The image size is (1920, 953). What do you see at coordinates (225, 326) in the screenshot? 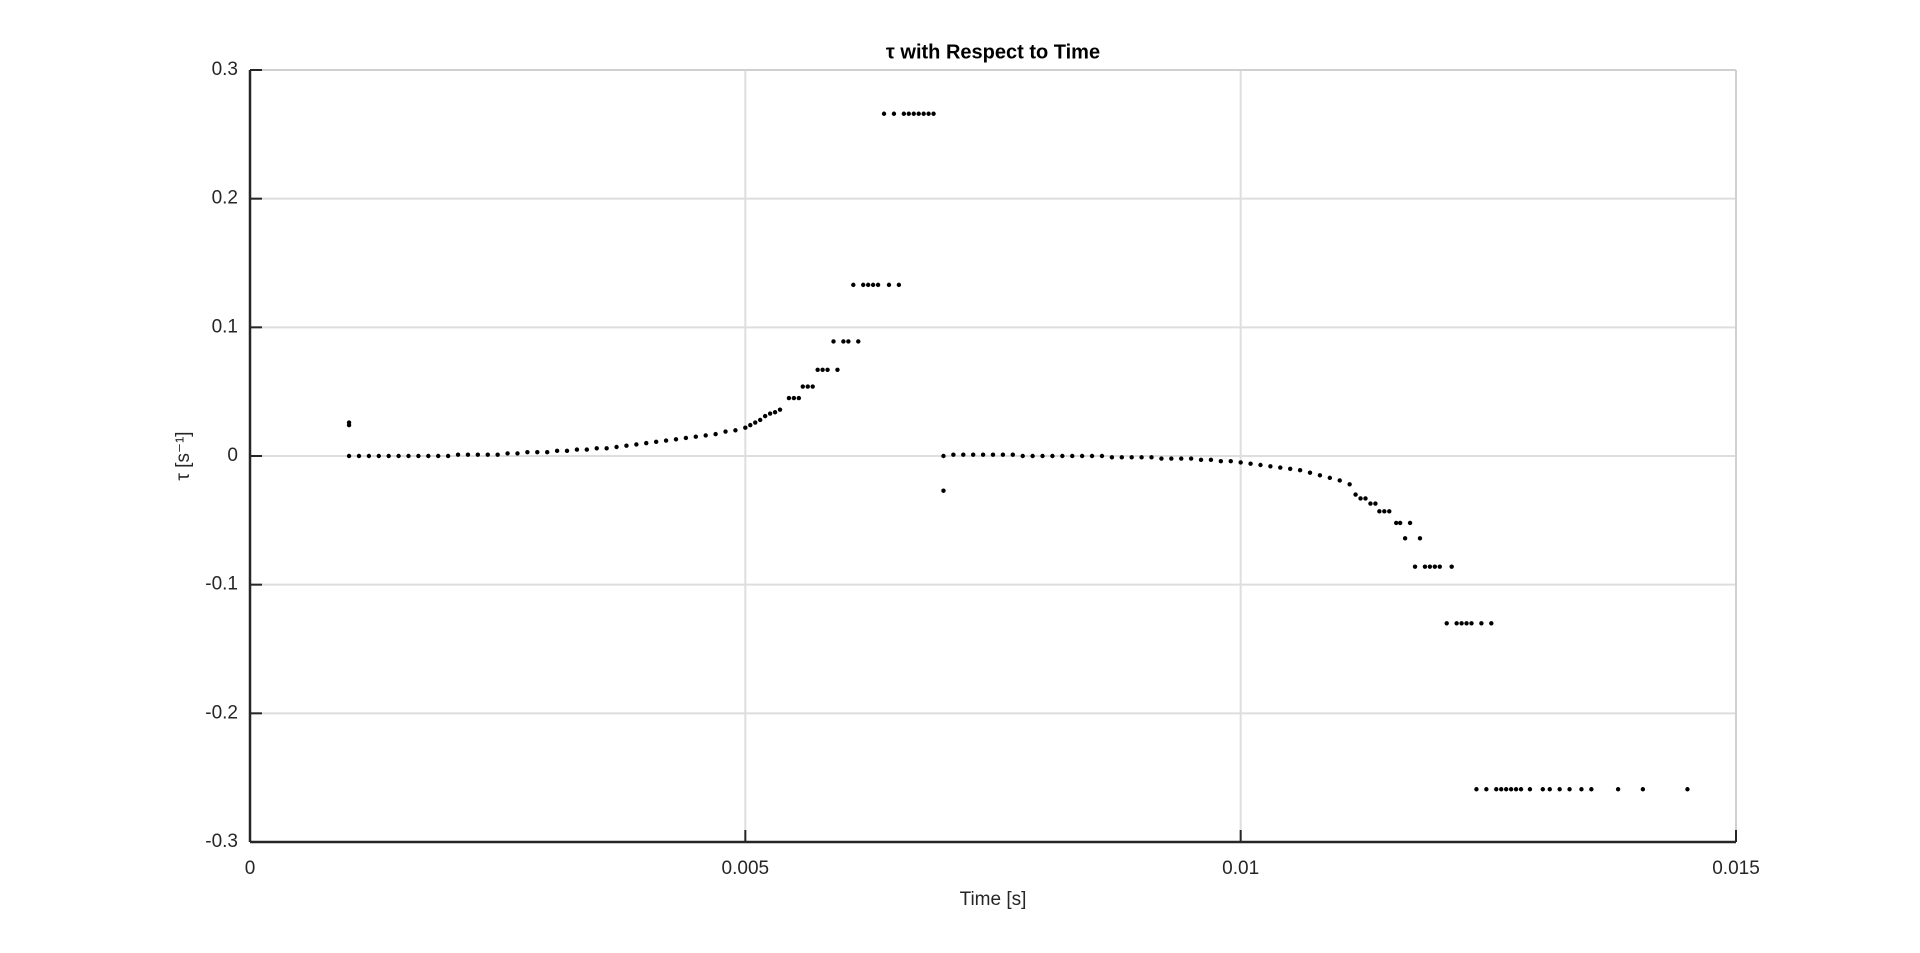
I see `y-tick-label: 0.1` at bounding box center [225, 326].